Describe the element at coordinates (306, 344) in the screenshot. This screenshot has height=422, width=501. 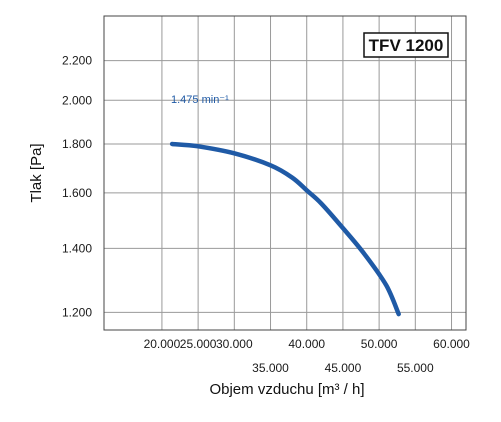
I see `x-tick-label: 40.000` at that location.